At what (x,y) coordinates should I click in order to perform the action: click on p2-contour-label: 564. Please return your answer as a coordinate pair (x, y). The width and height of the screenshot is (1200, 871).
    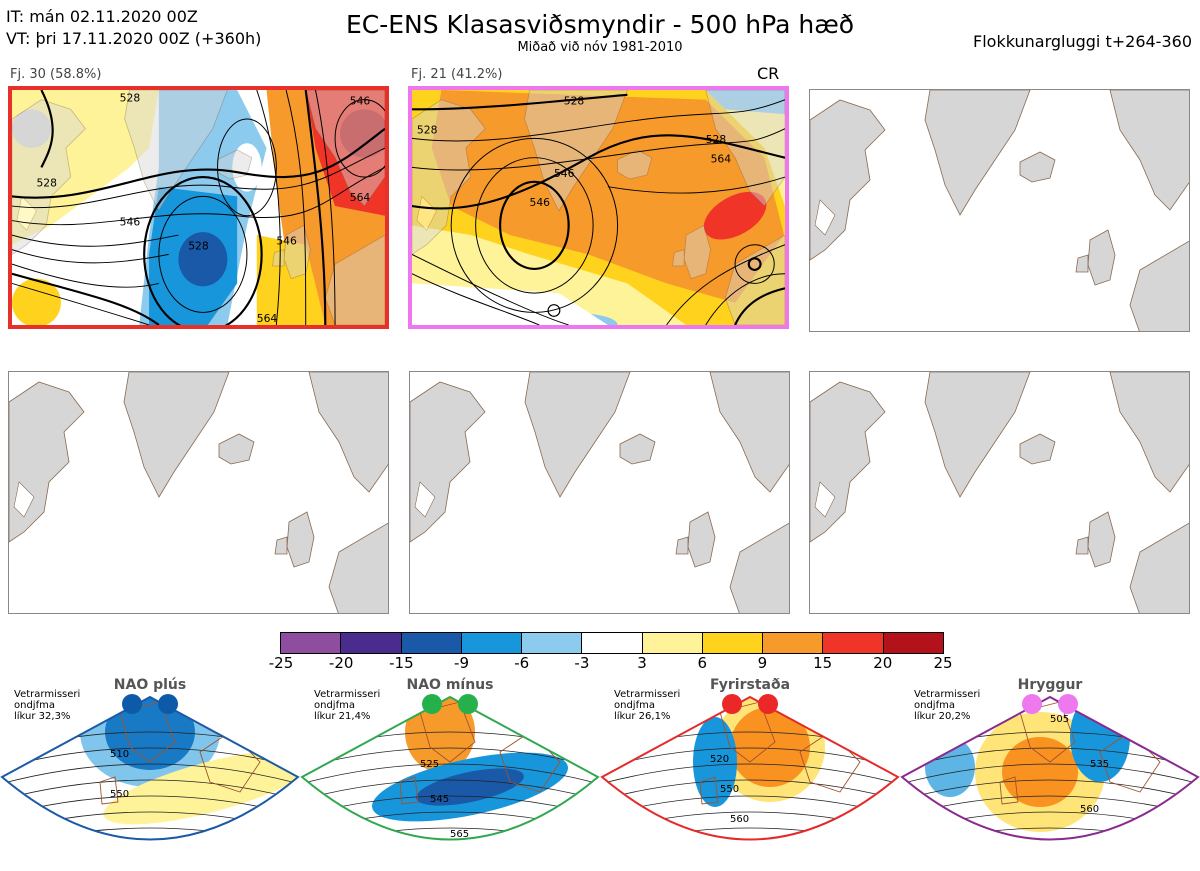
    Looking at the image, I should click on (721, 159).